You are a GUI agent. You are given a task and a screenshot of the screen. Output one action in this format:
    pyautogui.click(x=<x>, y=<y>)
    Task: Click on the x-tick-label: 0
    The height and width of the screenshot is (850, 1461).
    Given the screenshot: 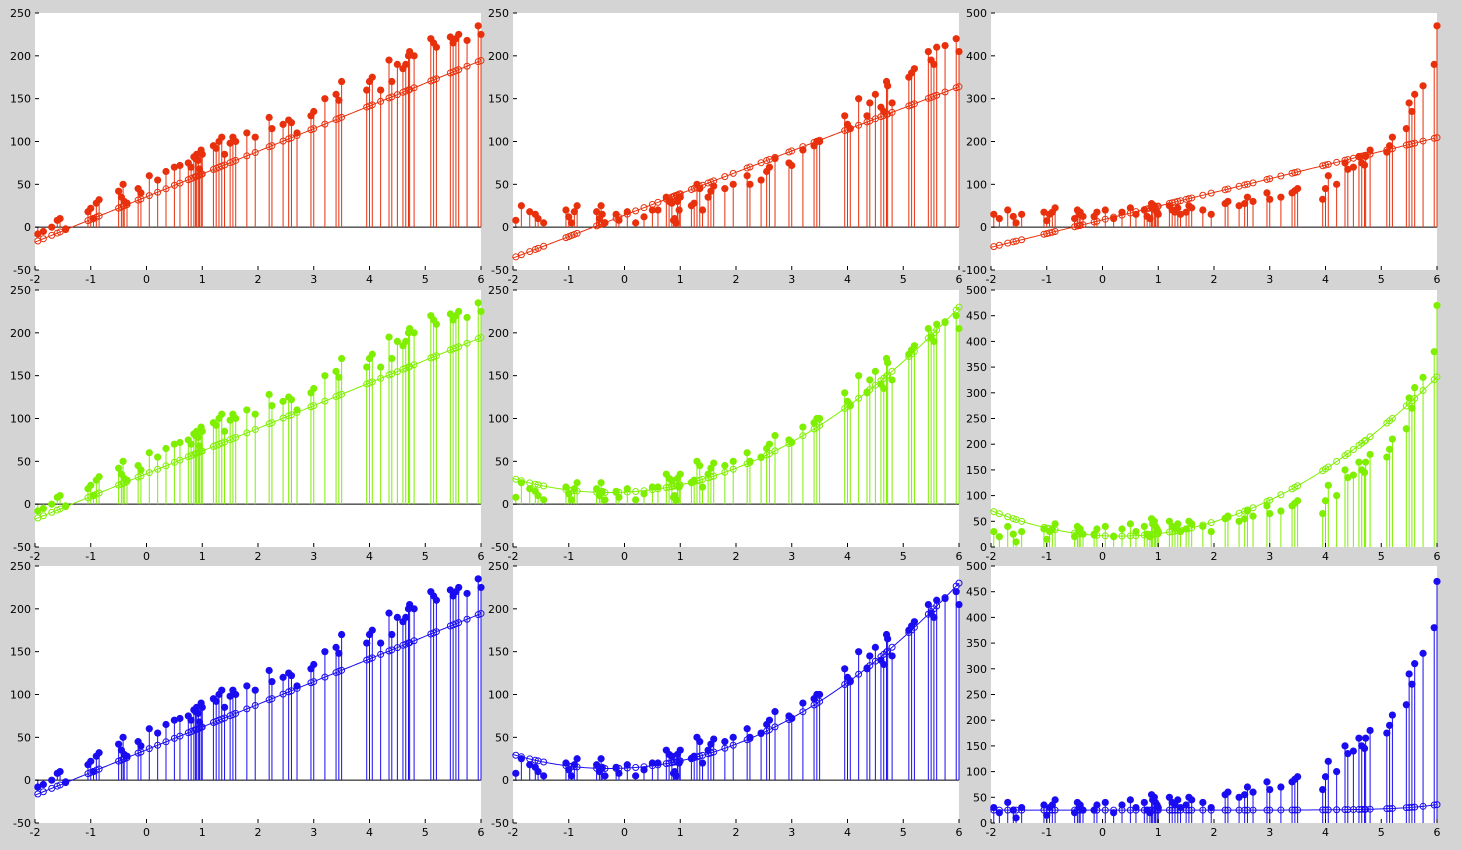 What is the action you would take?
    pyautogui.click(x=1102, y=279)
    